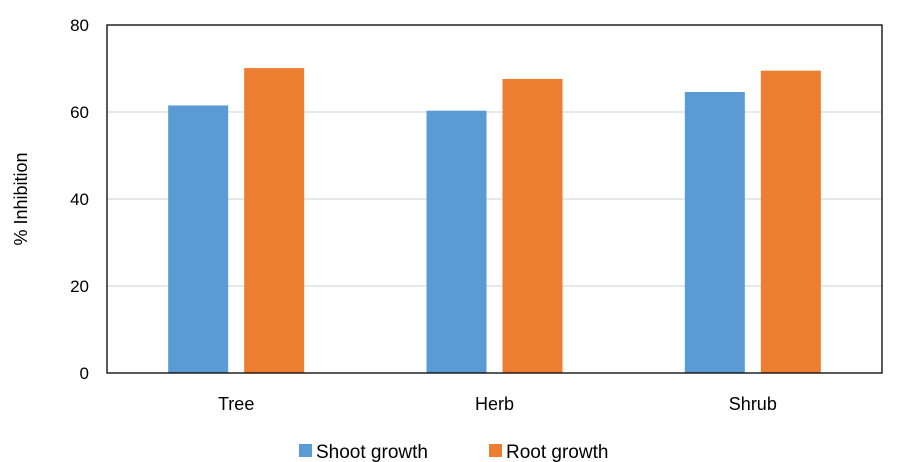  I want to click on legend: Shoot growth Root growth, so click(453, 452).